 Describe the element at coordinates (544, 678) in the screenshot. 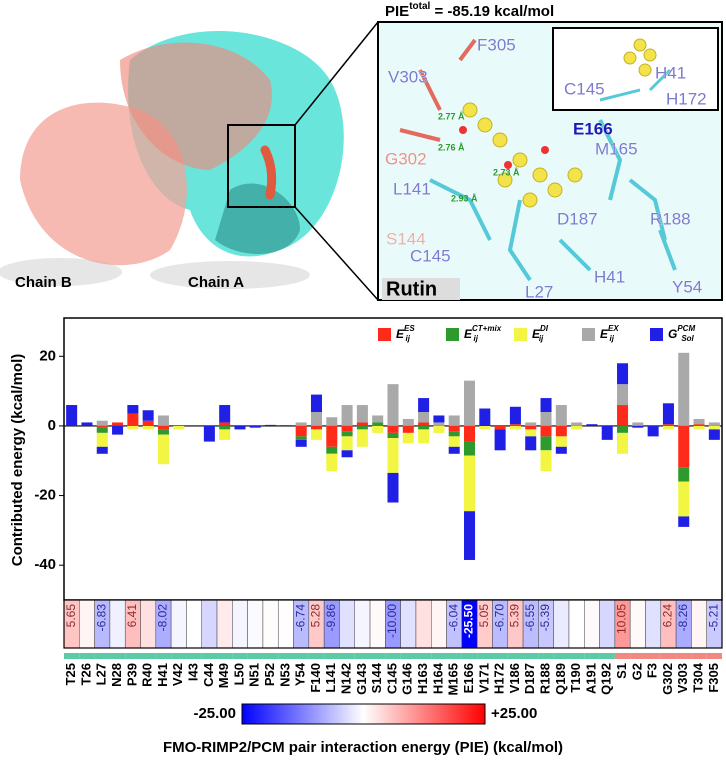

I see `x-tick-label: R188` at that location.